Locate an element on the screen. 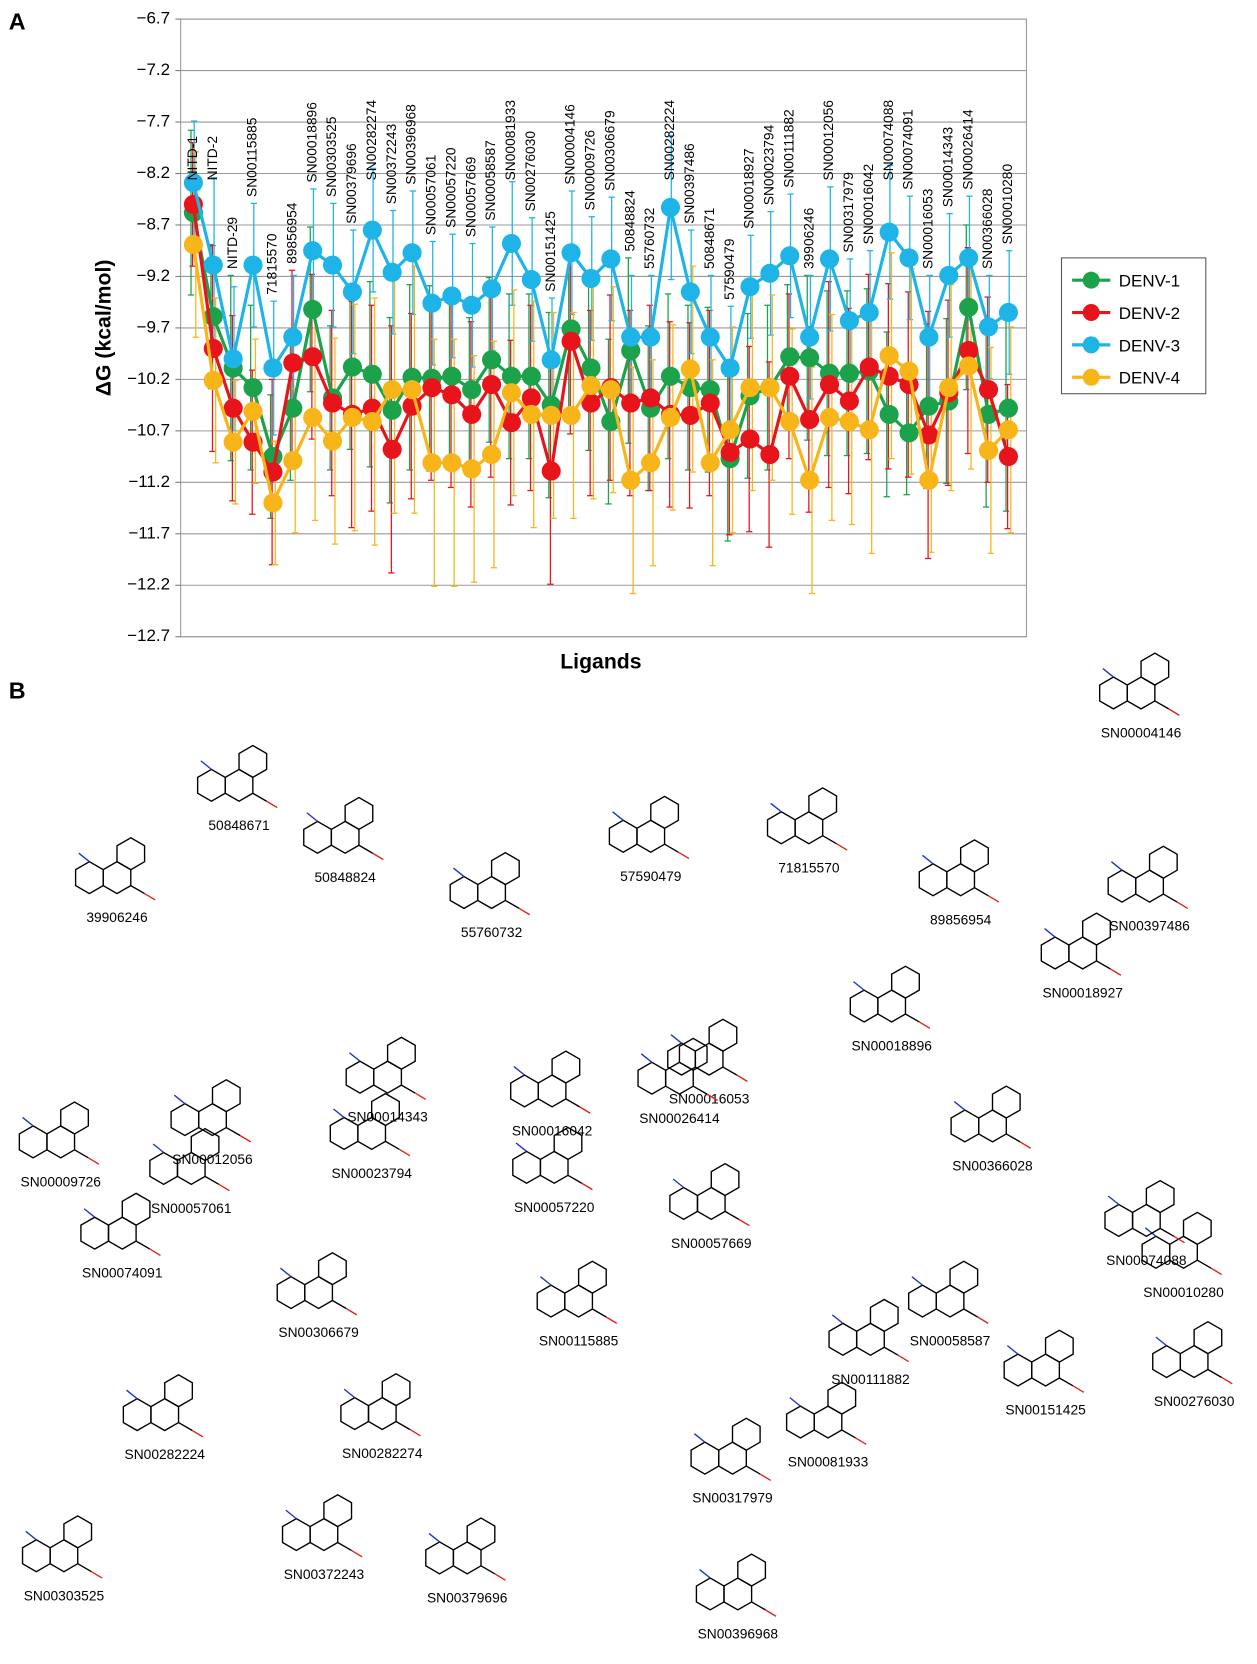  category-label: 39906246 is located at coordinates (808, 238).